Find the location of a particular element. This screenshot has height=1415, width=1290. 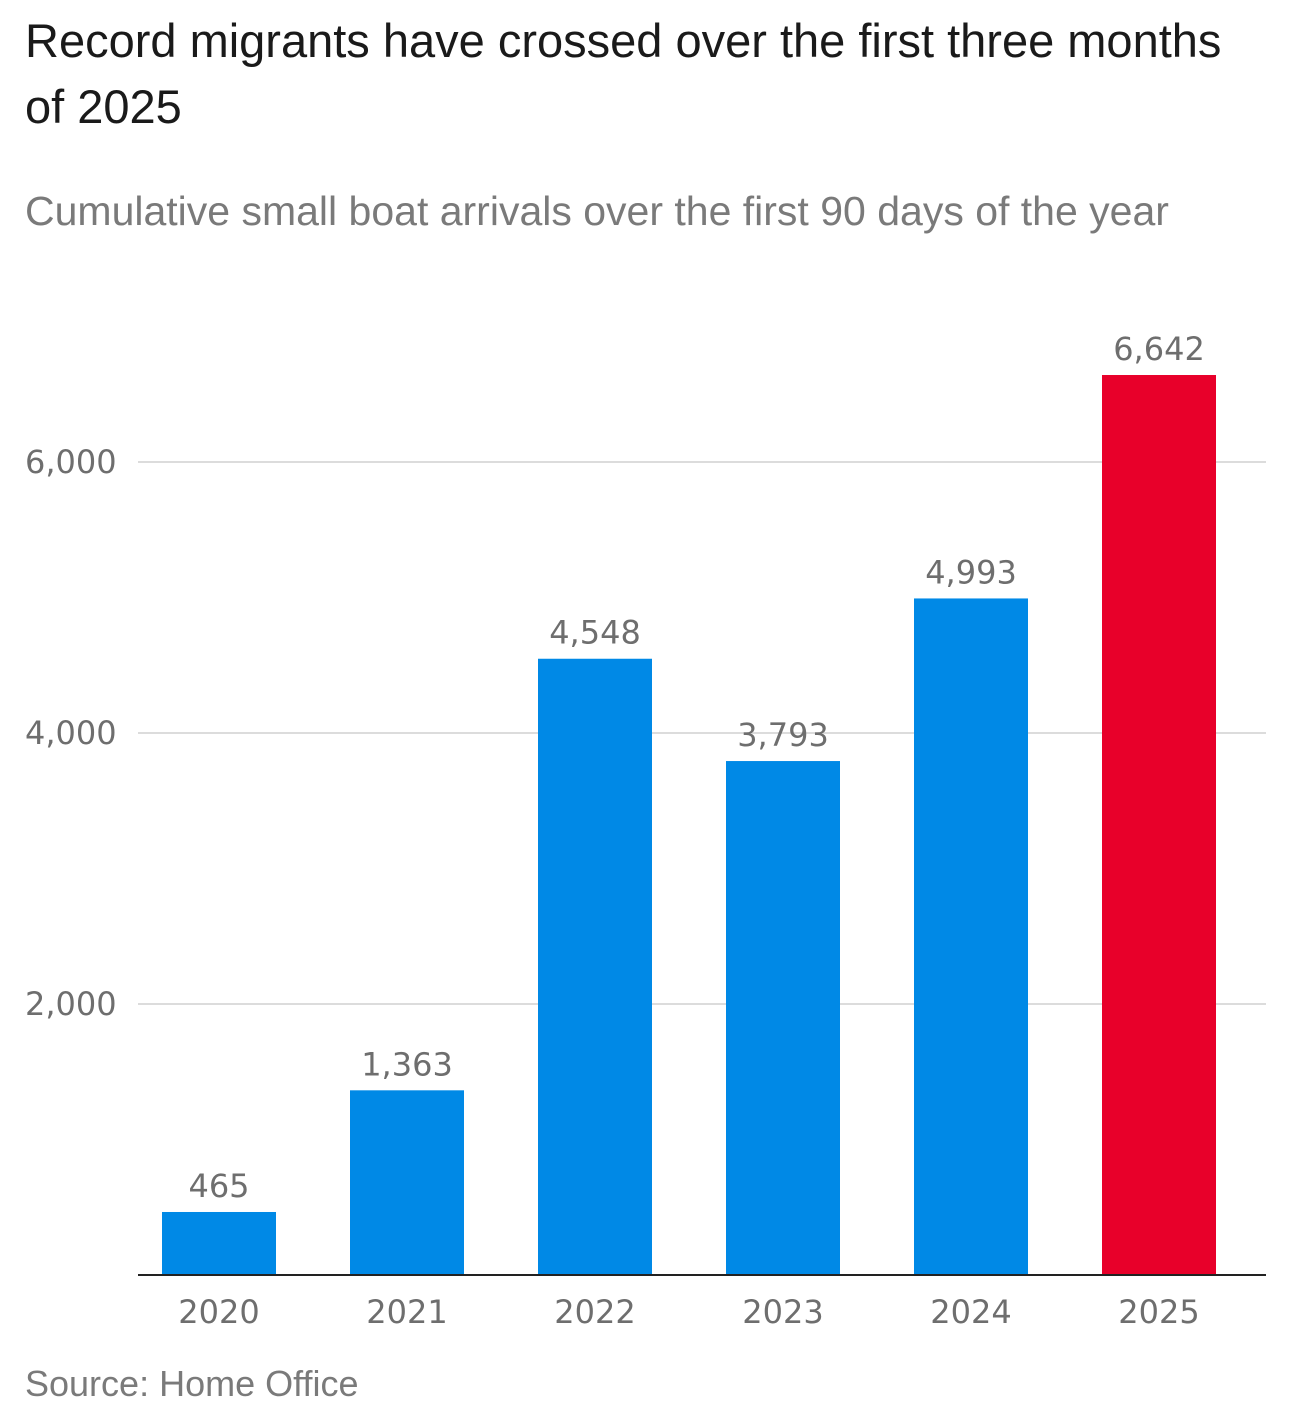

bar-2024 is located at coordinates (971, 936).